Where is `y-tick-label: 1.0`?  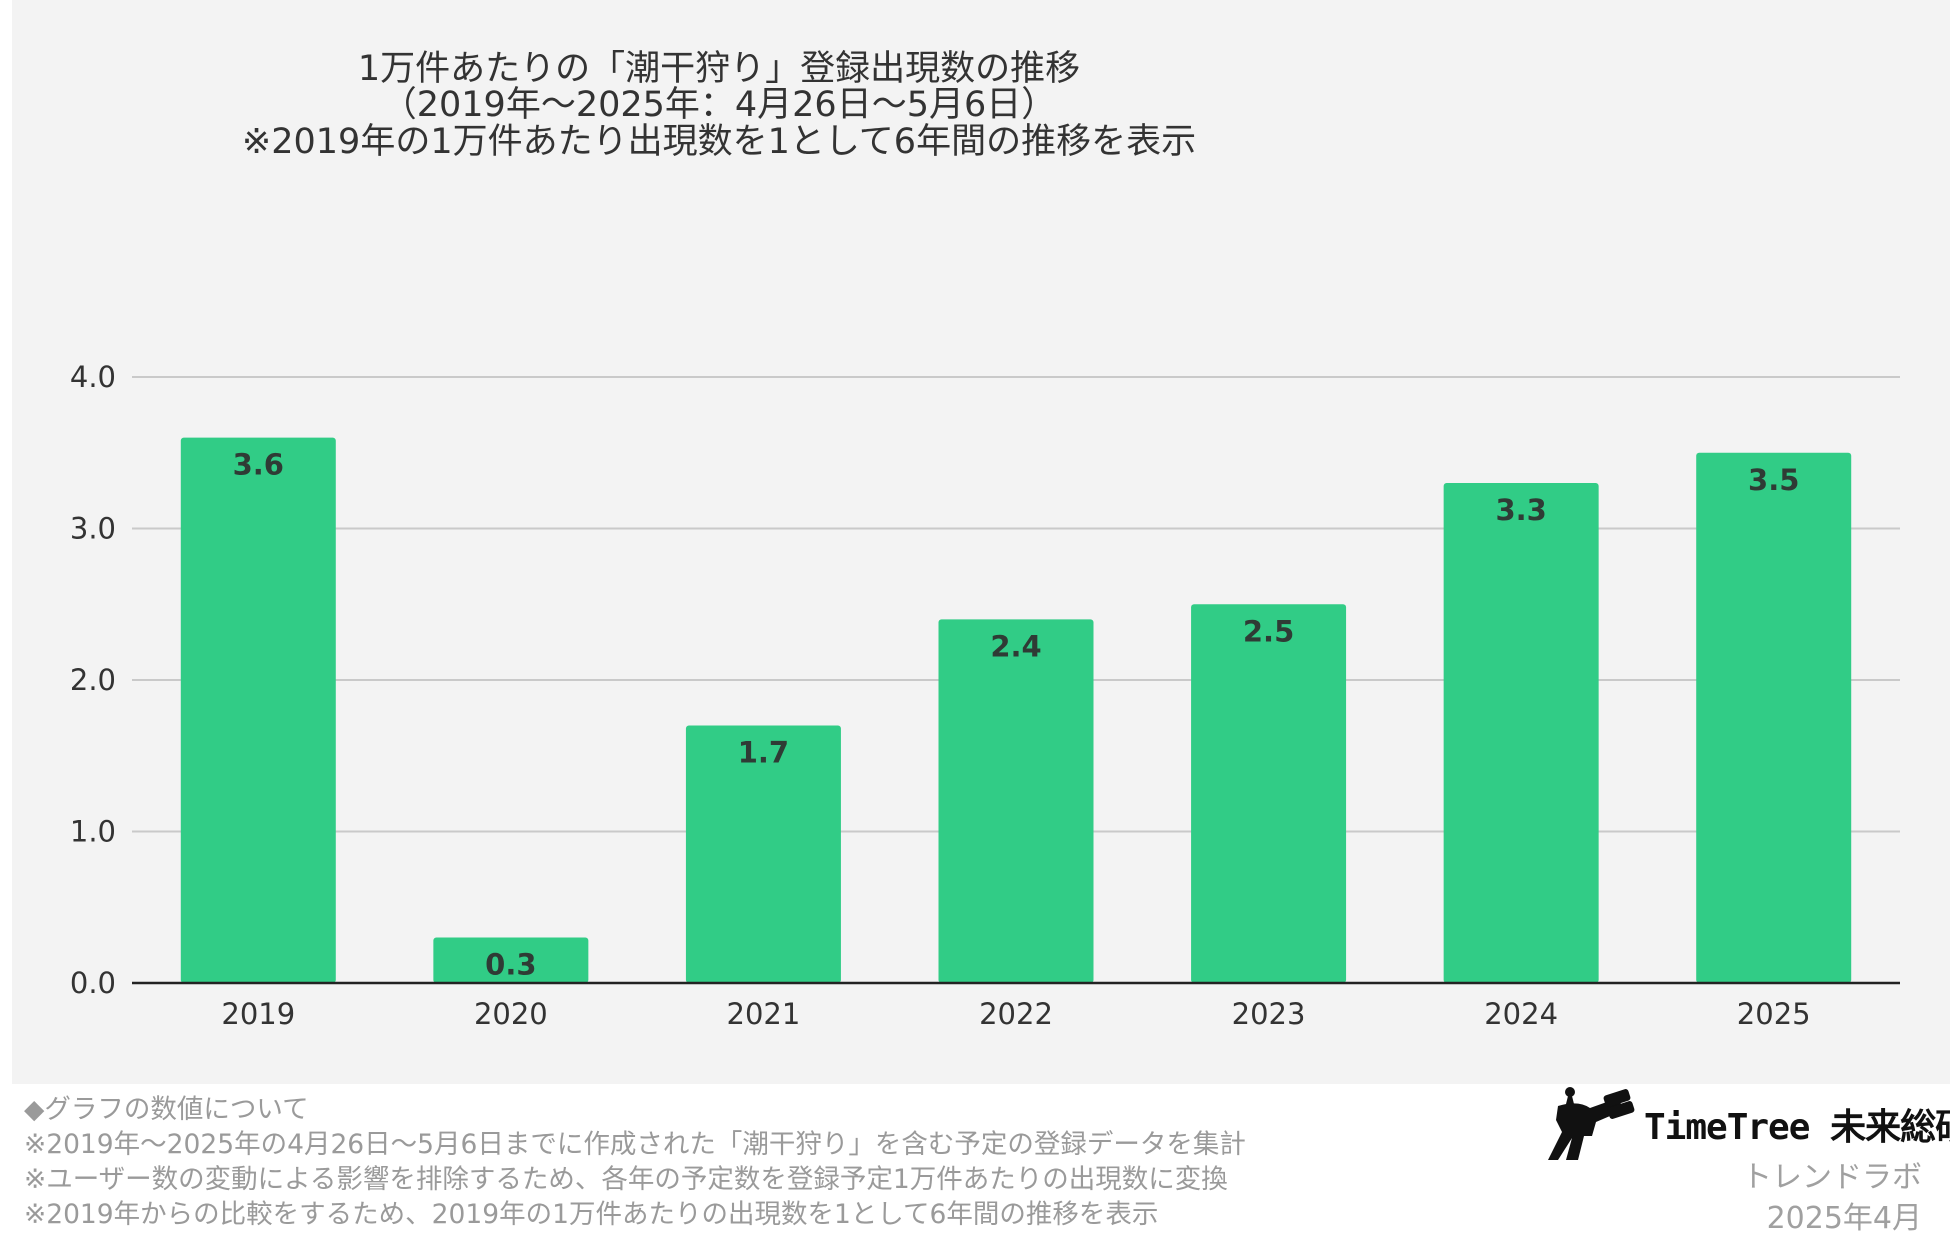
y-tick-label: 1.0 is located at coordinates (93, 832).